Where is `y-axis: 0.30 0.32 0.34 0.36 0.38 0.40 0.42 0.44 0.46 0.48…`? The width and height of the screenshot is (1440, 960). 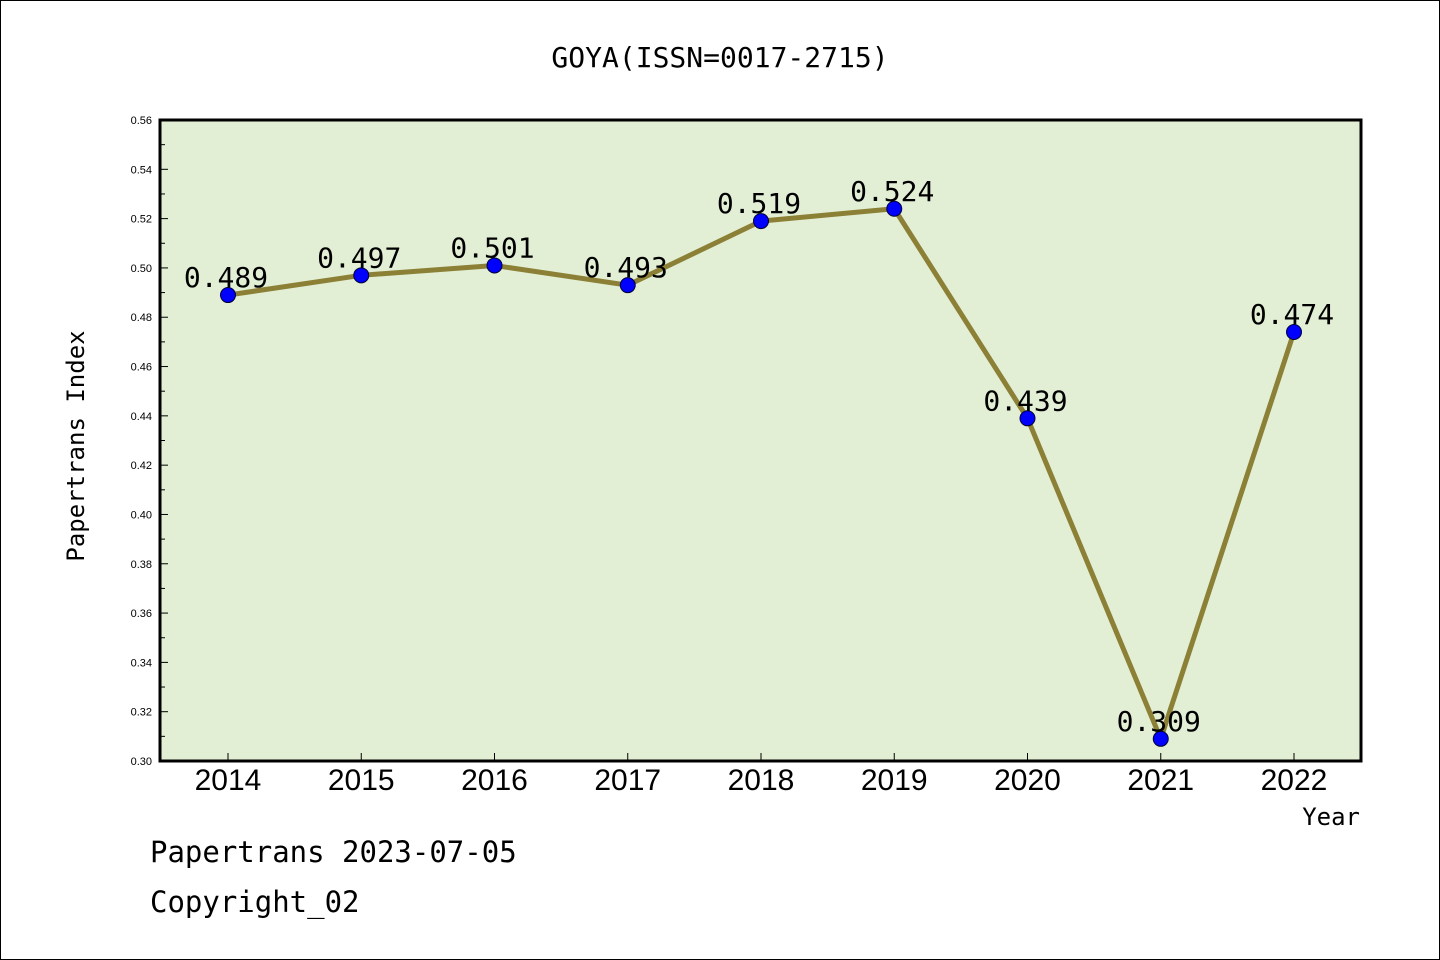
y-axis: 0.30 0.32 0.34 0.36 0.38 0.40 0.42 0.44 0.46 0.48… is located at coordinates (149, 441).